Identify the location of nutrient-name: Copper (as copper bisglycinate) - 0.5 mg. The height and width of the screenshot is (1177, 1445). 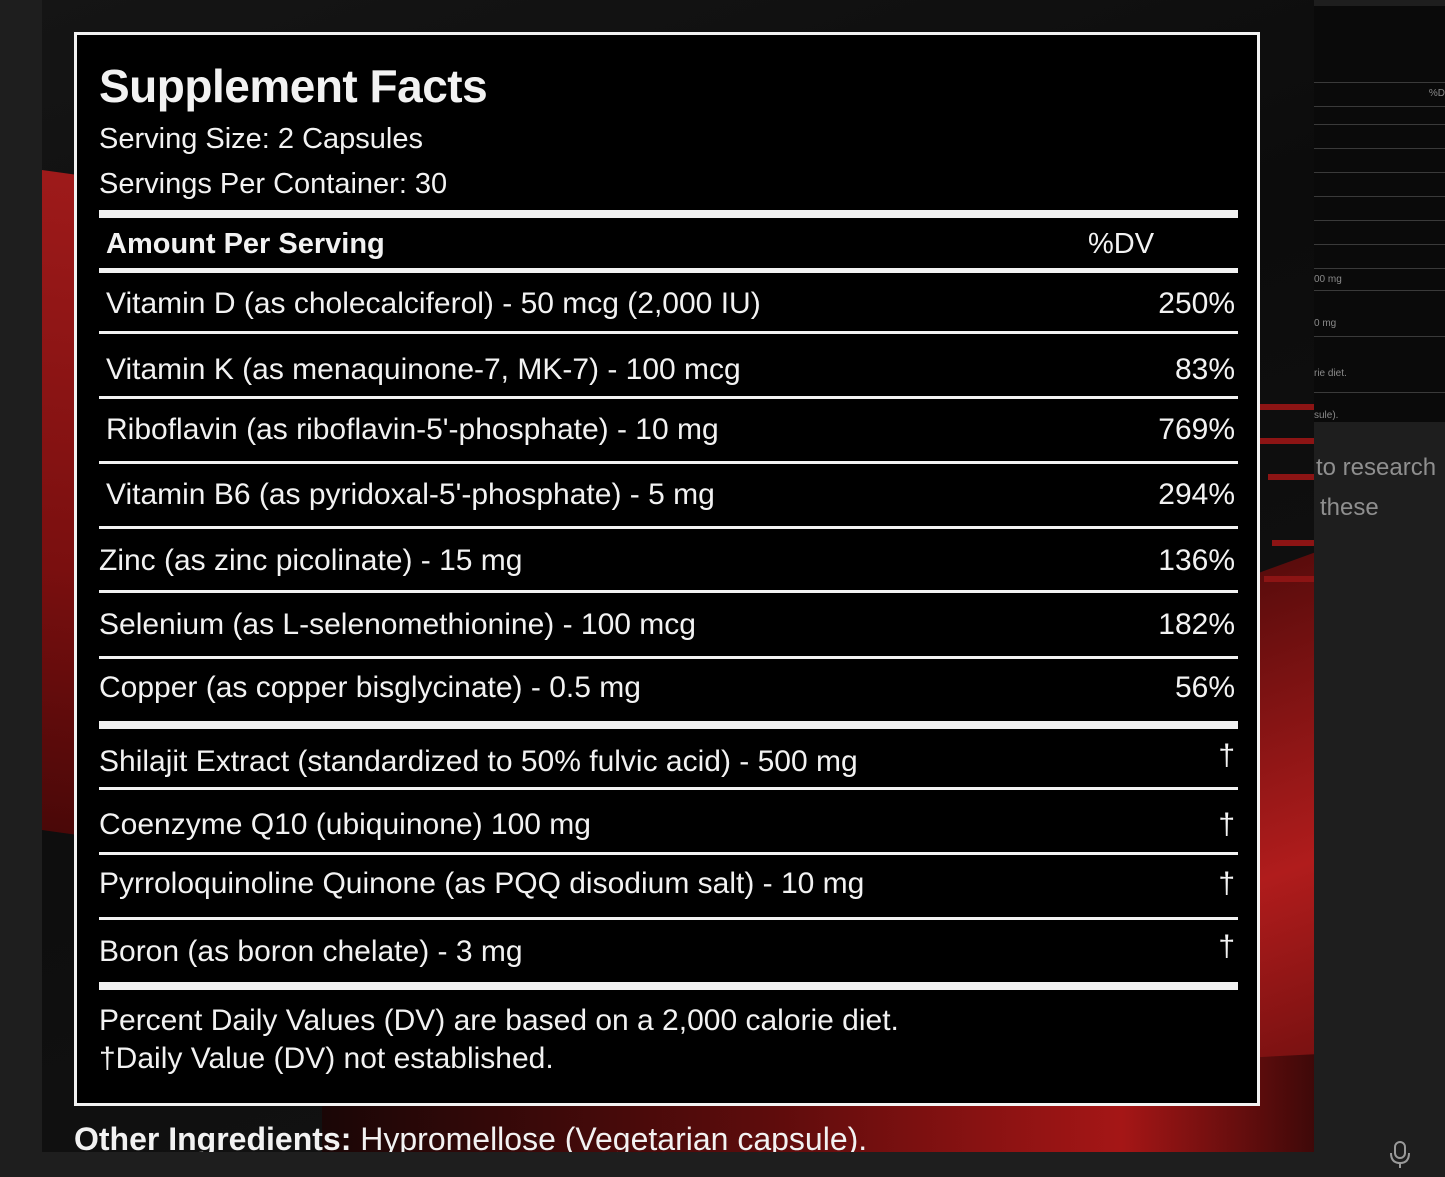
(370, 687).